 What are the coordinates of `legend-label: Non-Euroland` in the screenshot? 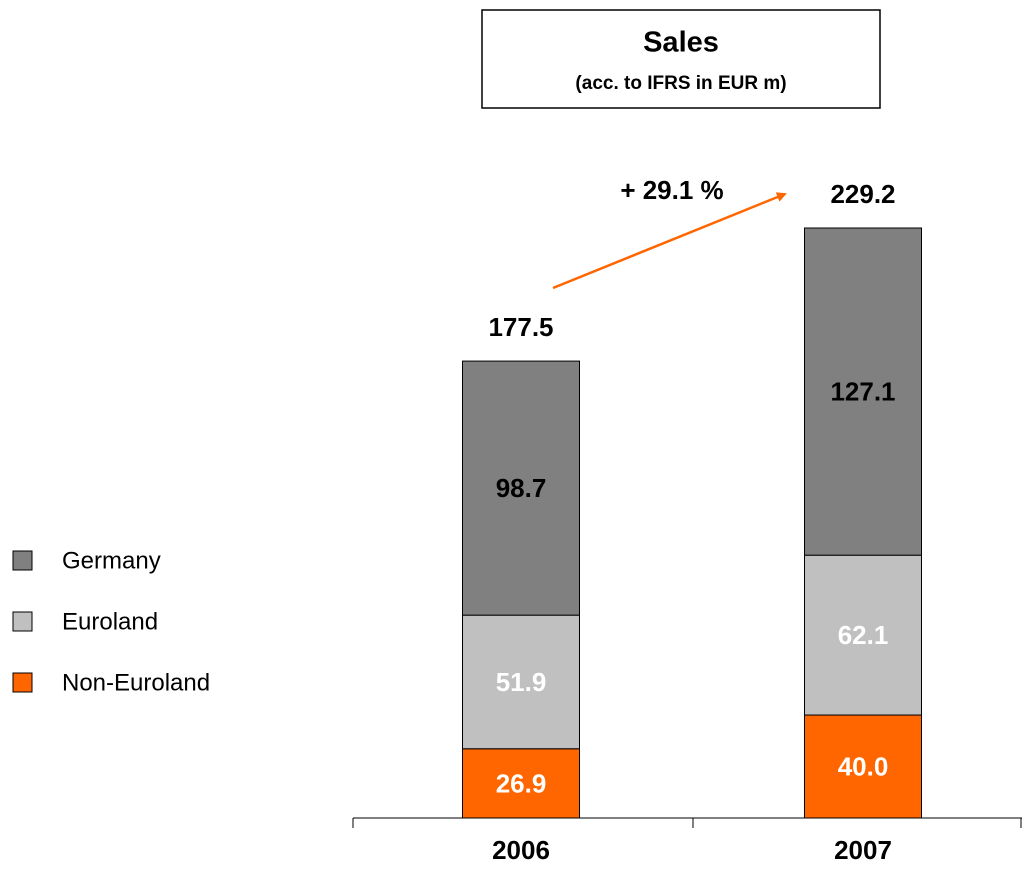 It's located at (136, 682).